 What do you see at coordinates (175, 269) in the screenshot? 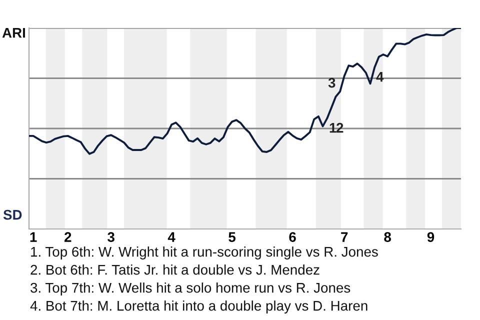
I see `text: 2. Bot 6th: F. Tatis Jr. hit a double vs J. Mendez` at bounding box center [175, 269].